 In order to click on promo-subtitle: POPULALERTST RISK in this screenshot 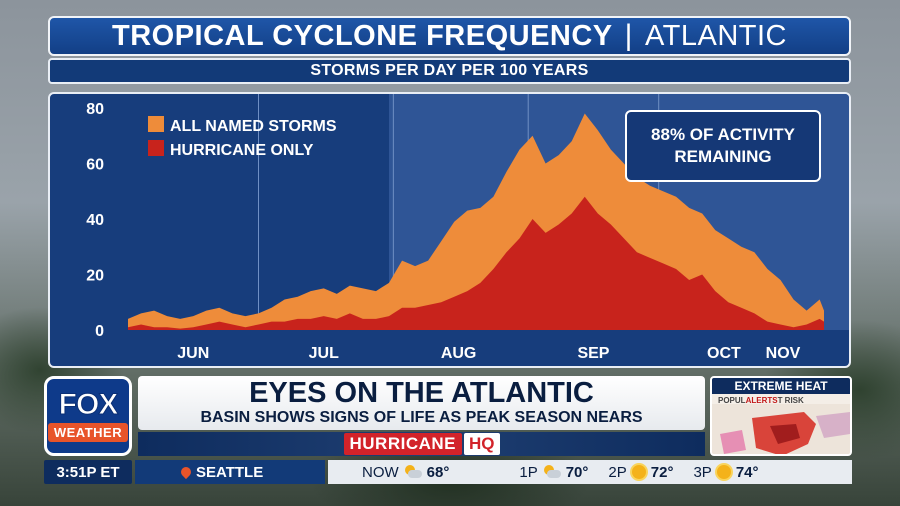, I will do `click(761, 400)`.